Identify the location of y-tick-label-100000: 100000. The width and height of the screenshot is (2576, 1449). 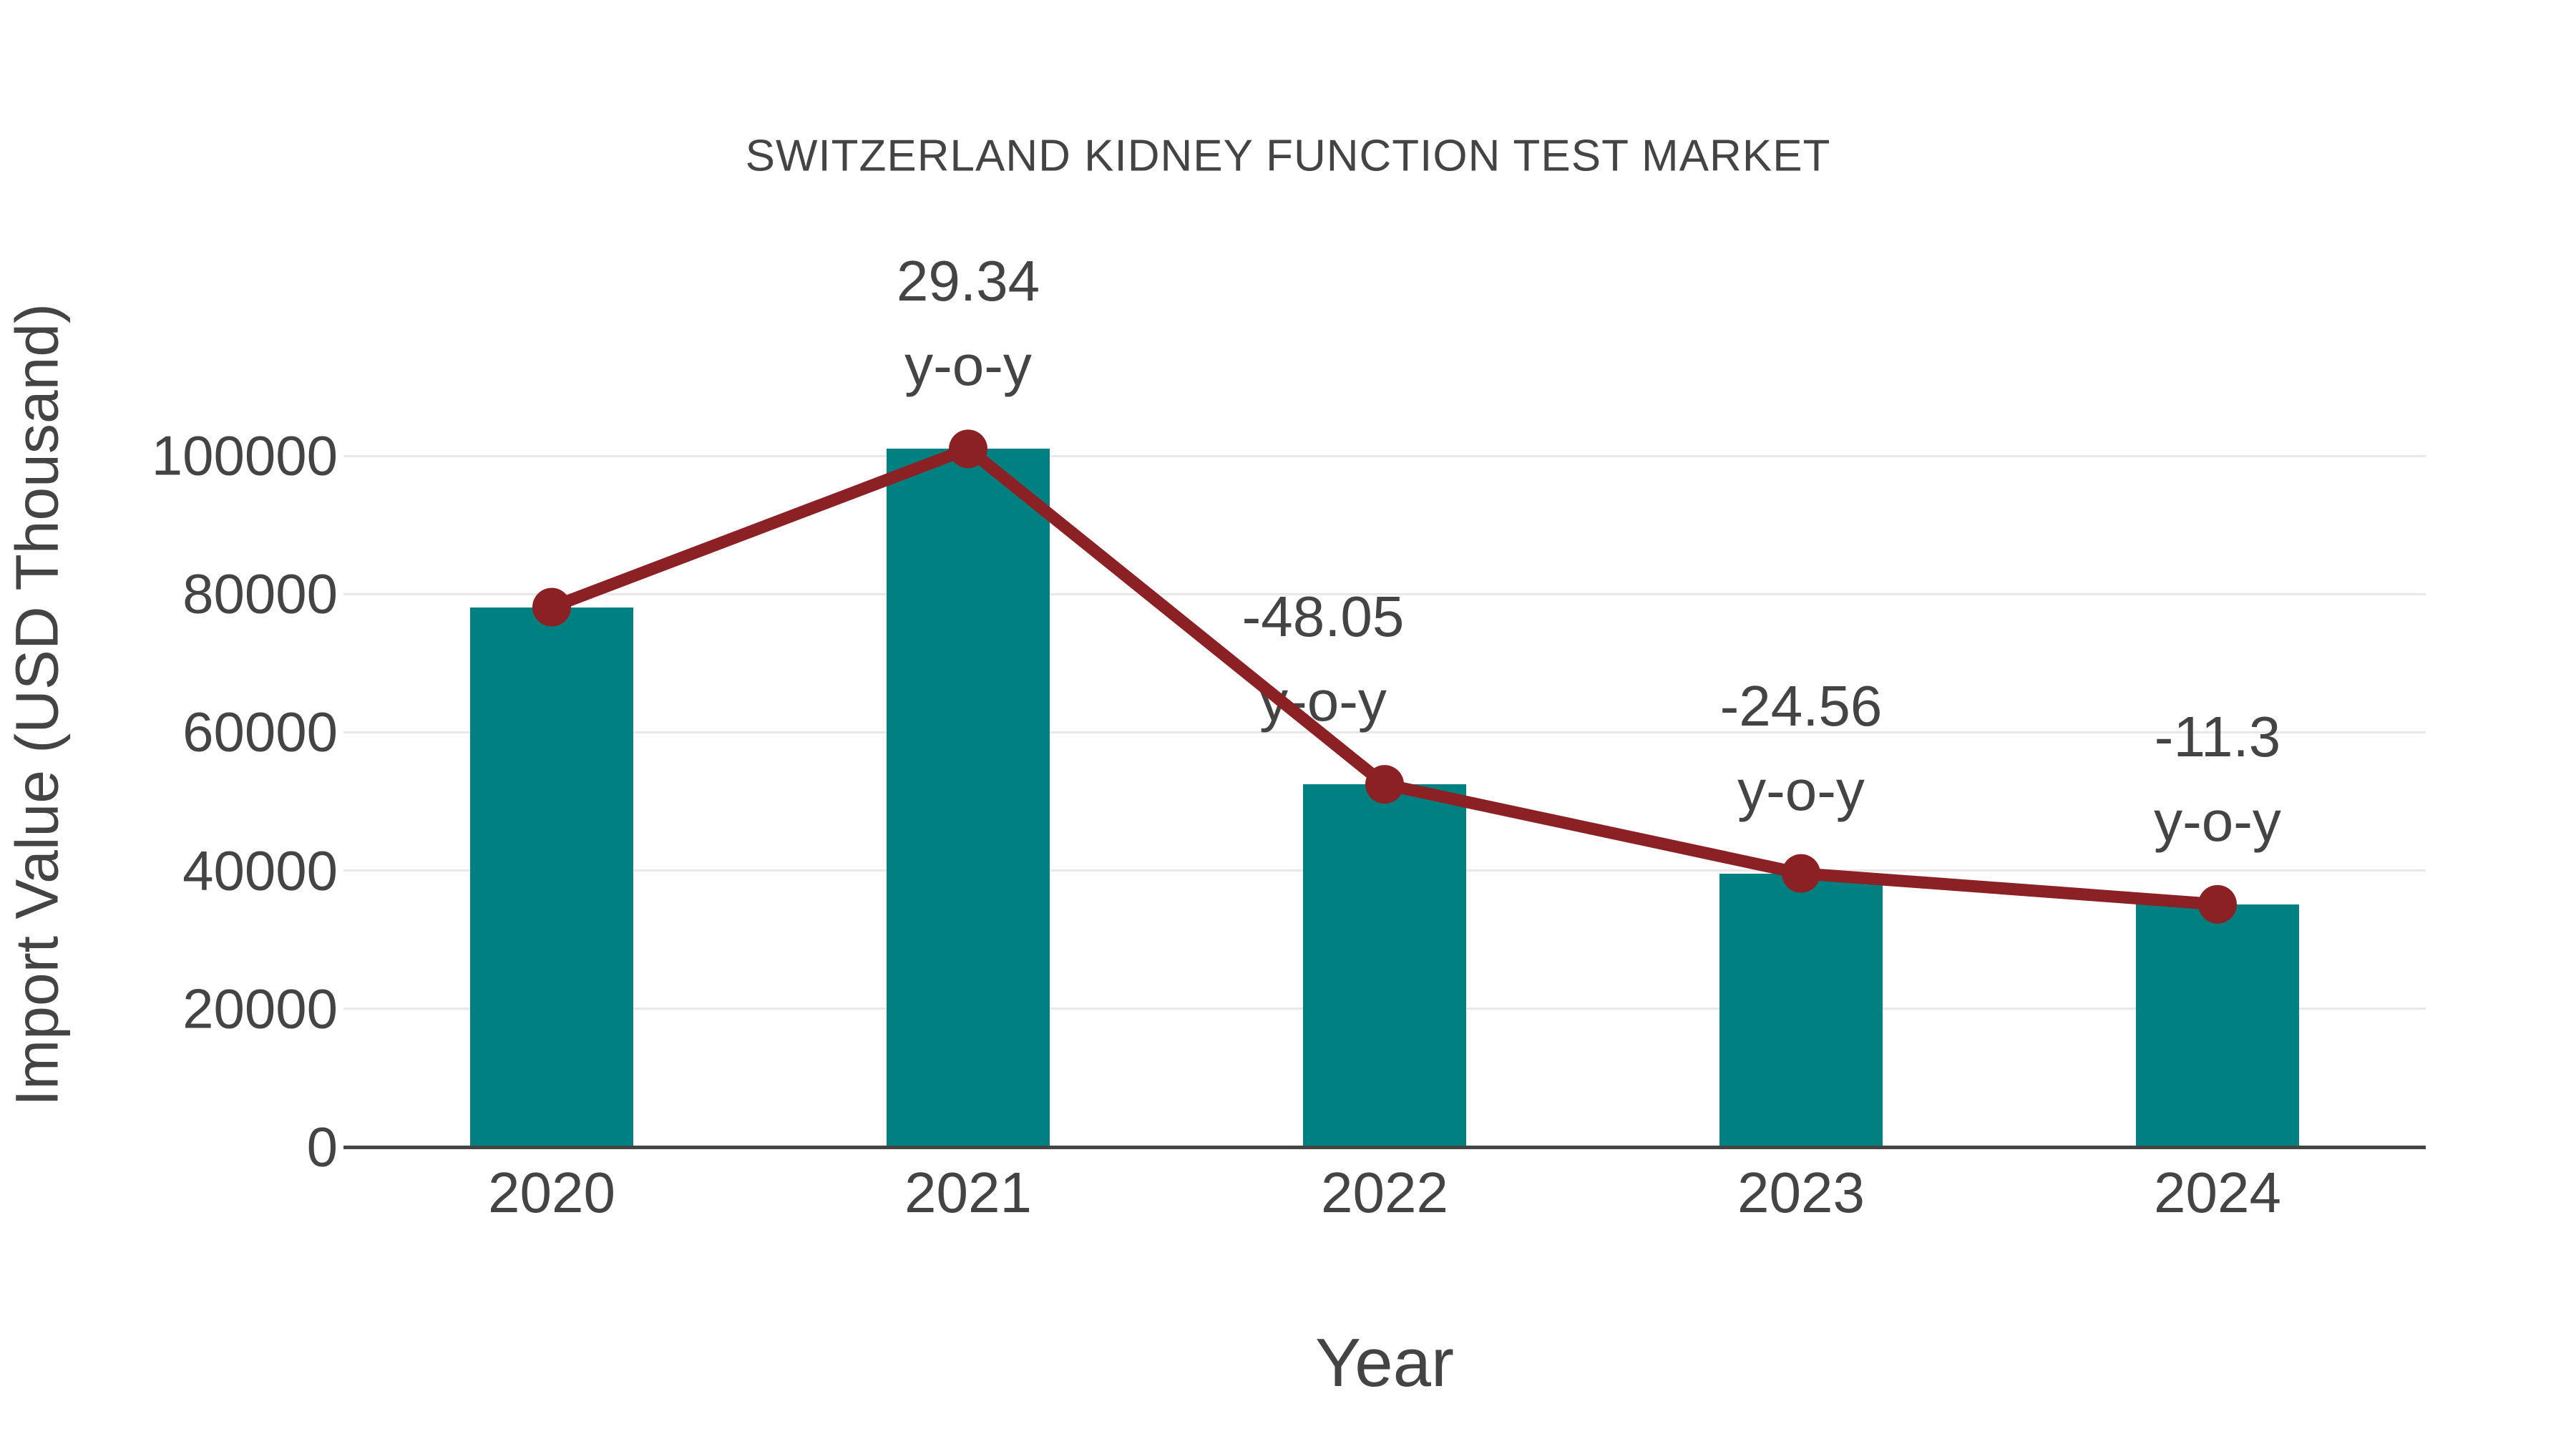
(244, 455).